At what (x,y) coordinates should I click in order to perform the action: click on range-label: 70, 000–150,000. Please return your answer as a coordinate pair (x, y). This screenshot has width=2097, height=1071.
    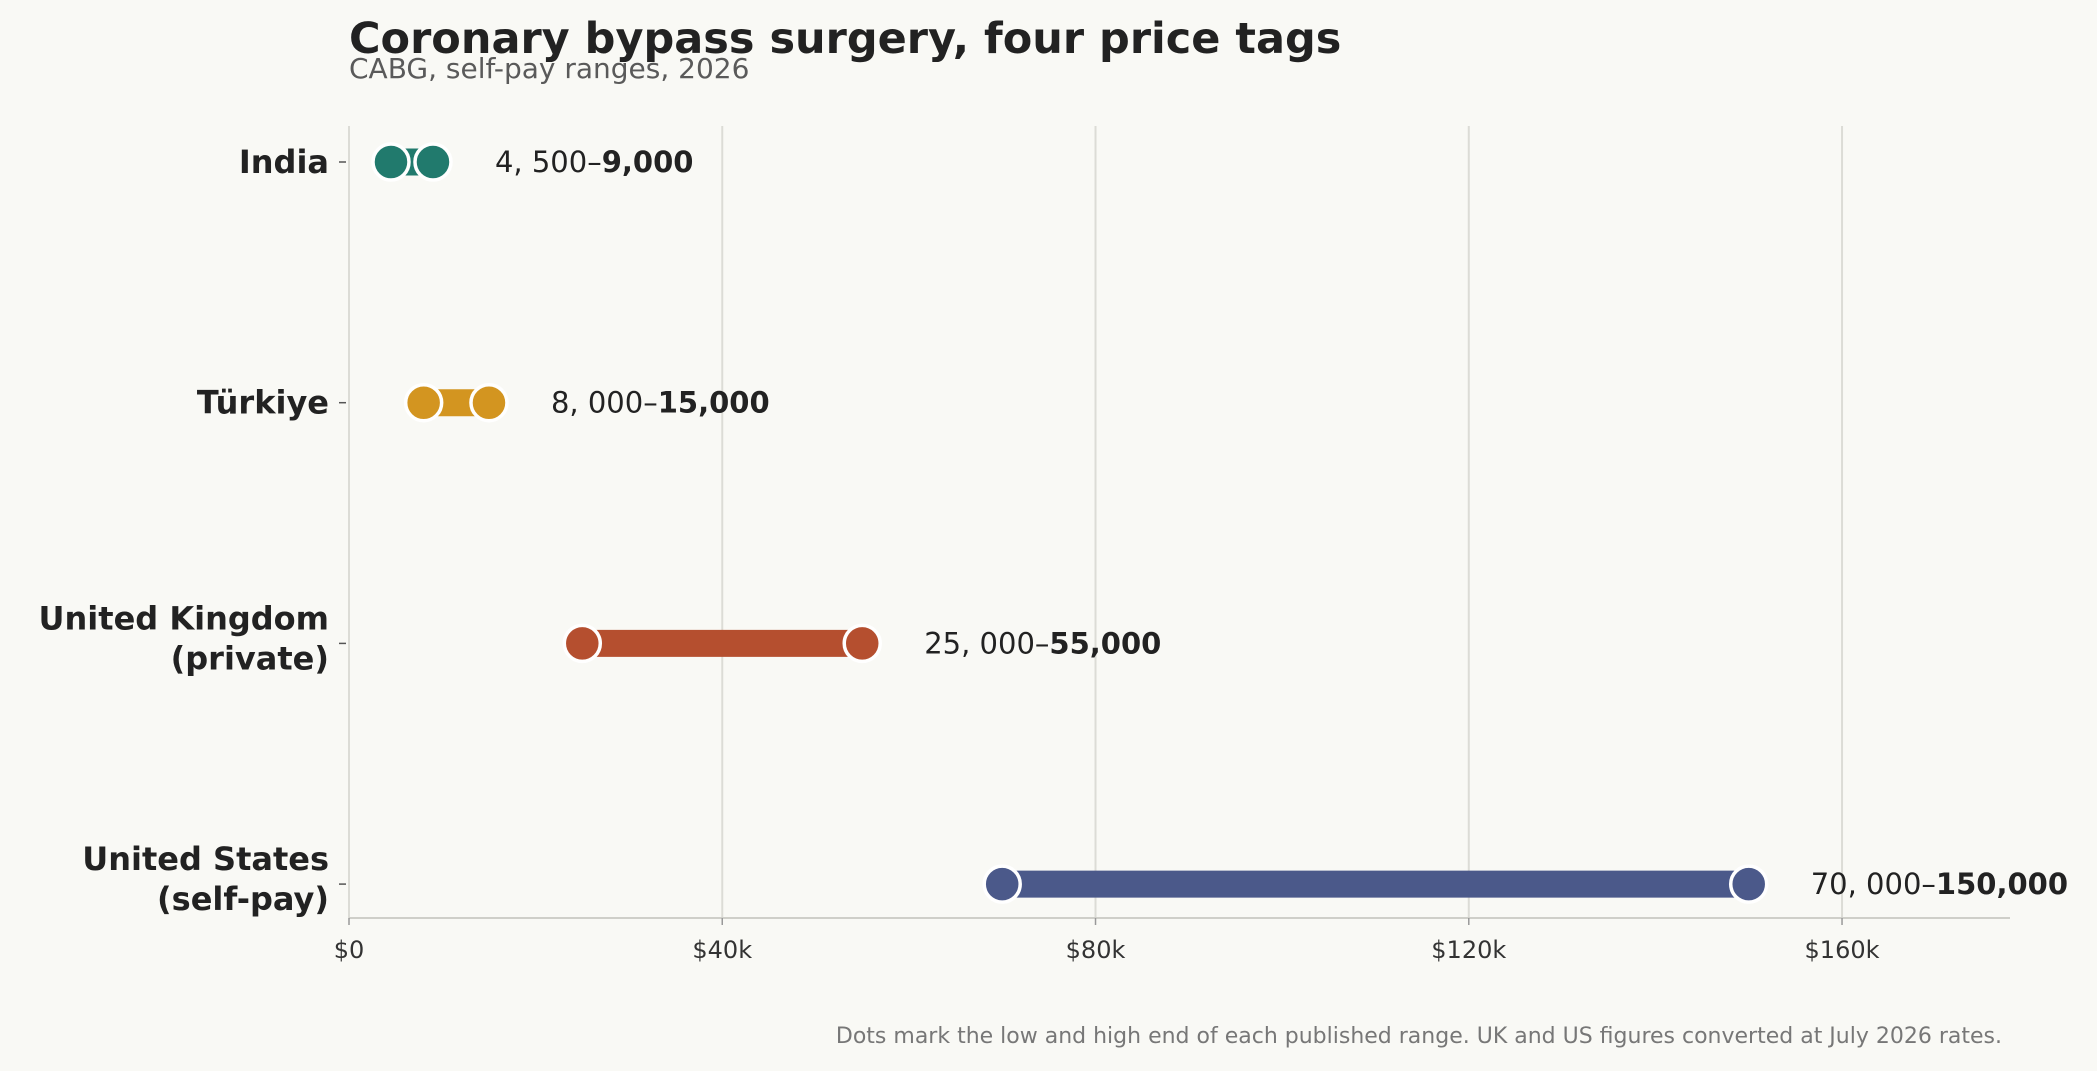
    Looking at the image, I should click on (1939, 884).